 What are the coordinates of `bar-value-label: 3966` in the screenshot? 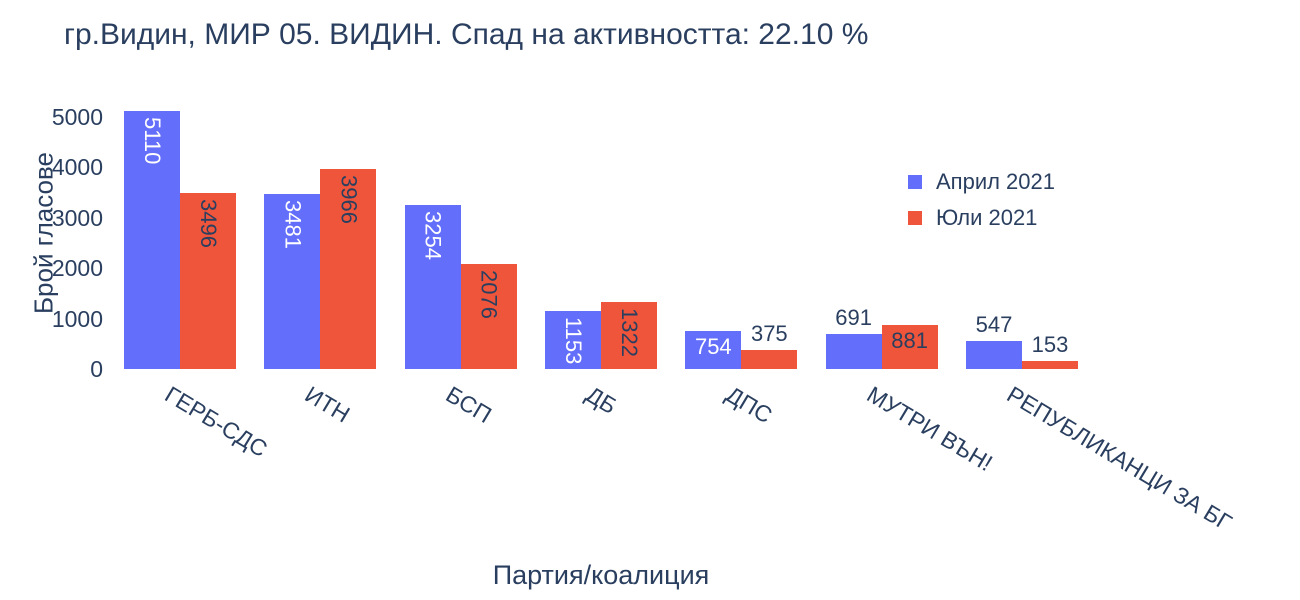 It's located at (349, 200).